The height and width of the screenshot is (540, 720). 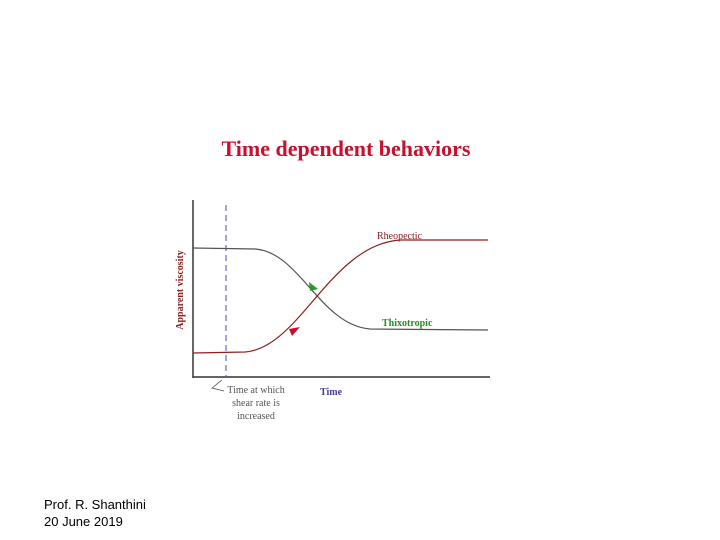 What do you see at coordinates (313, 286) in the screenshot?
I see `thixotropic-arrow` at bounding box center [313, 286].